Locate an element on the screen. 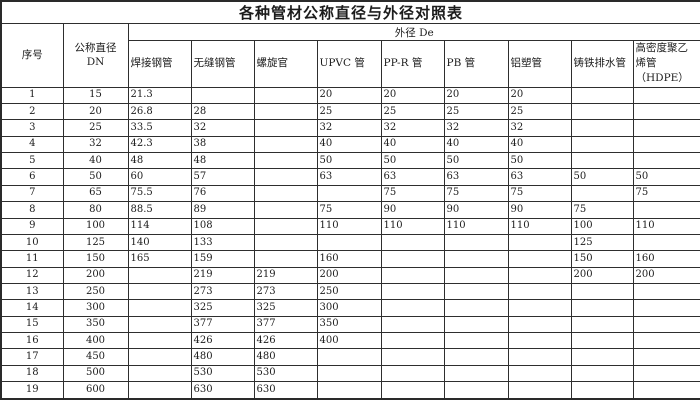  table-cell: 2 is located at coordinates (32, 112).